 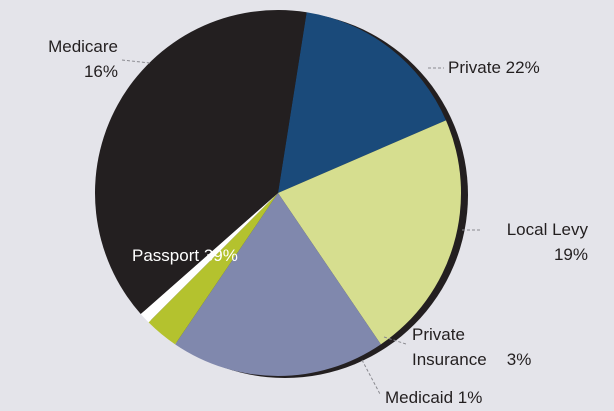 I want to click on slice-label: Passport 39%, so click(x=232, y=255).